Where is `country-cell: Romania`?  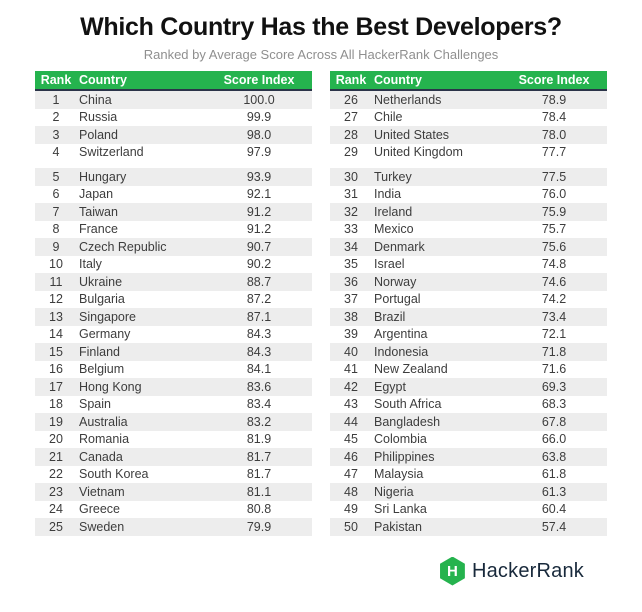
country-cell: Romania is located at coordinates (104, 439).